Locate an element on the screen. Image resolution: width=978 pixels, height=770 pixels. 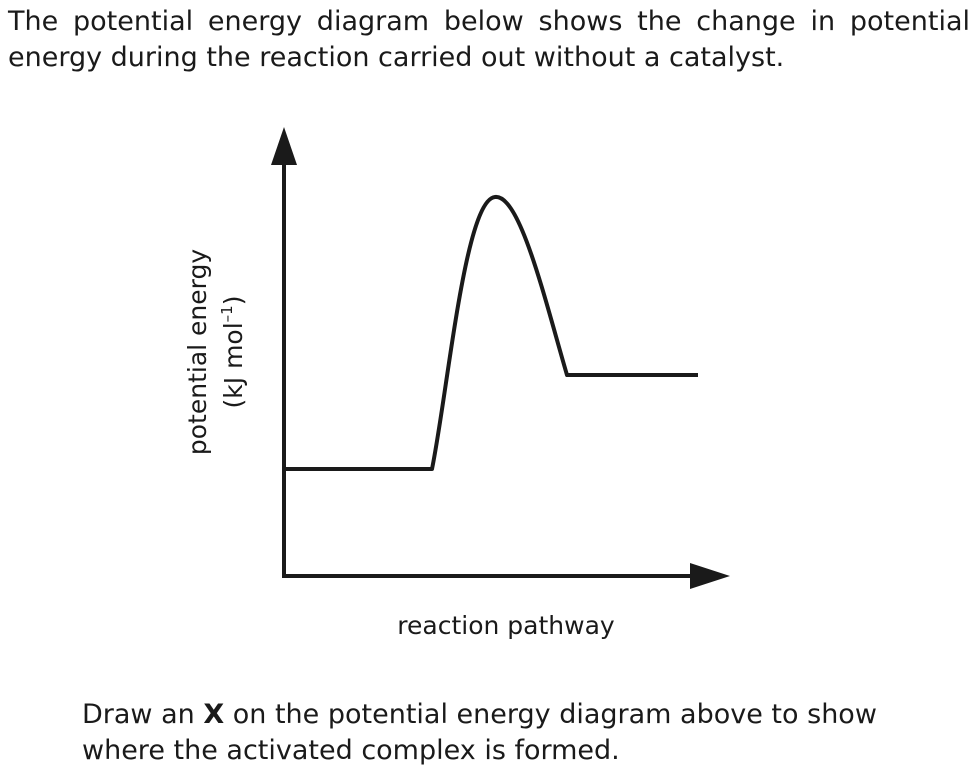
y-axis-unit-pre: (kJ mol is located at coordinates (233, 365).